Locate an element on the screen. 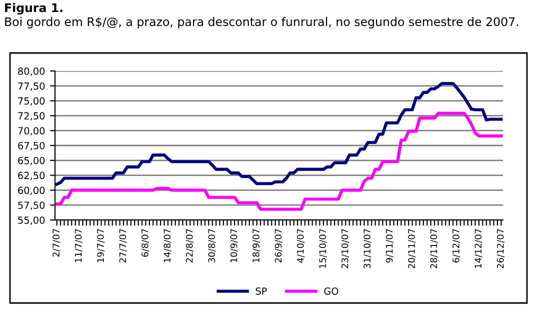 This screenshot has height=323, width=557. y-tick-label: 70,00 is located at coordinates (31, 131).